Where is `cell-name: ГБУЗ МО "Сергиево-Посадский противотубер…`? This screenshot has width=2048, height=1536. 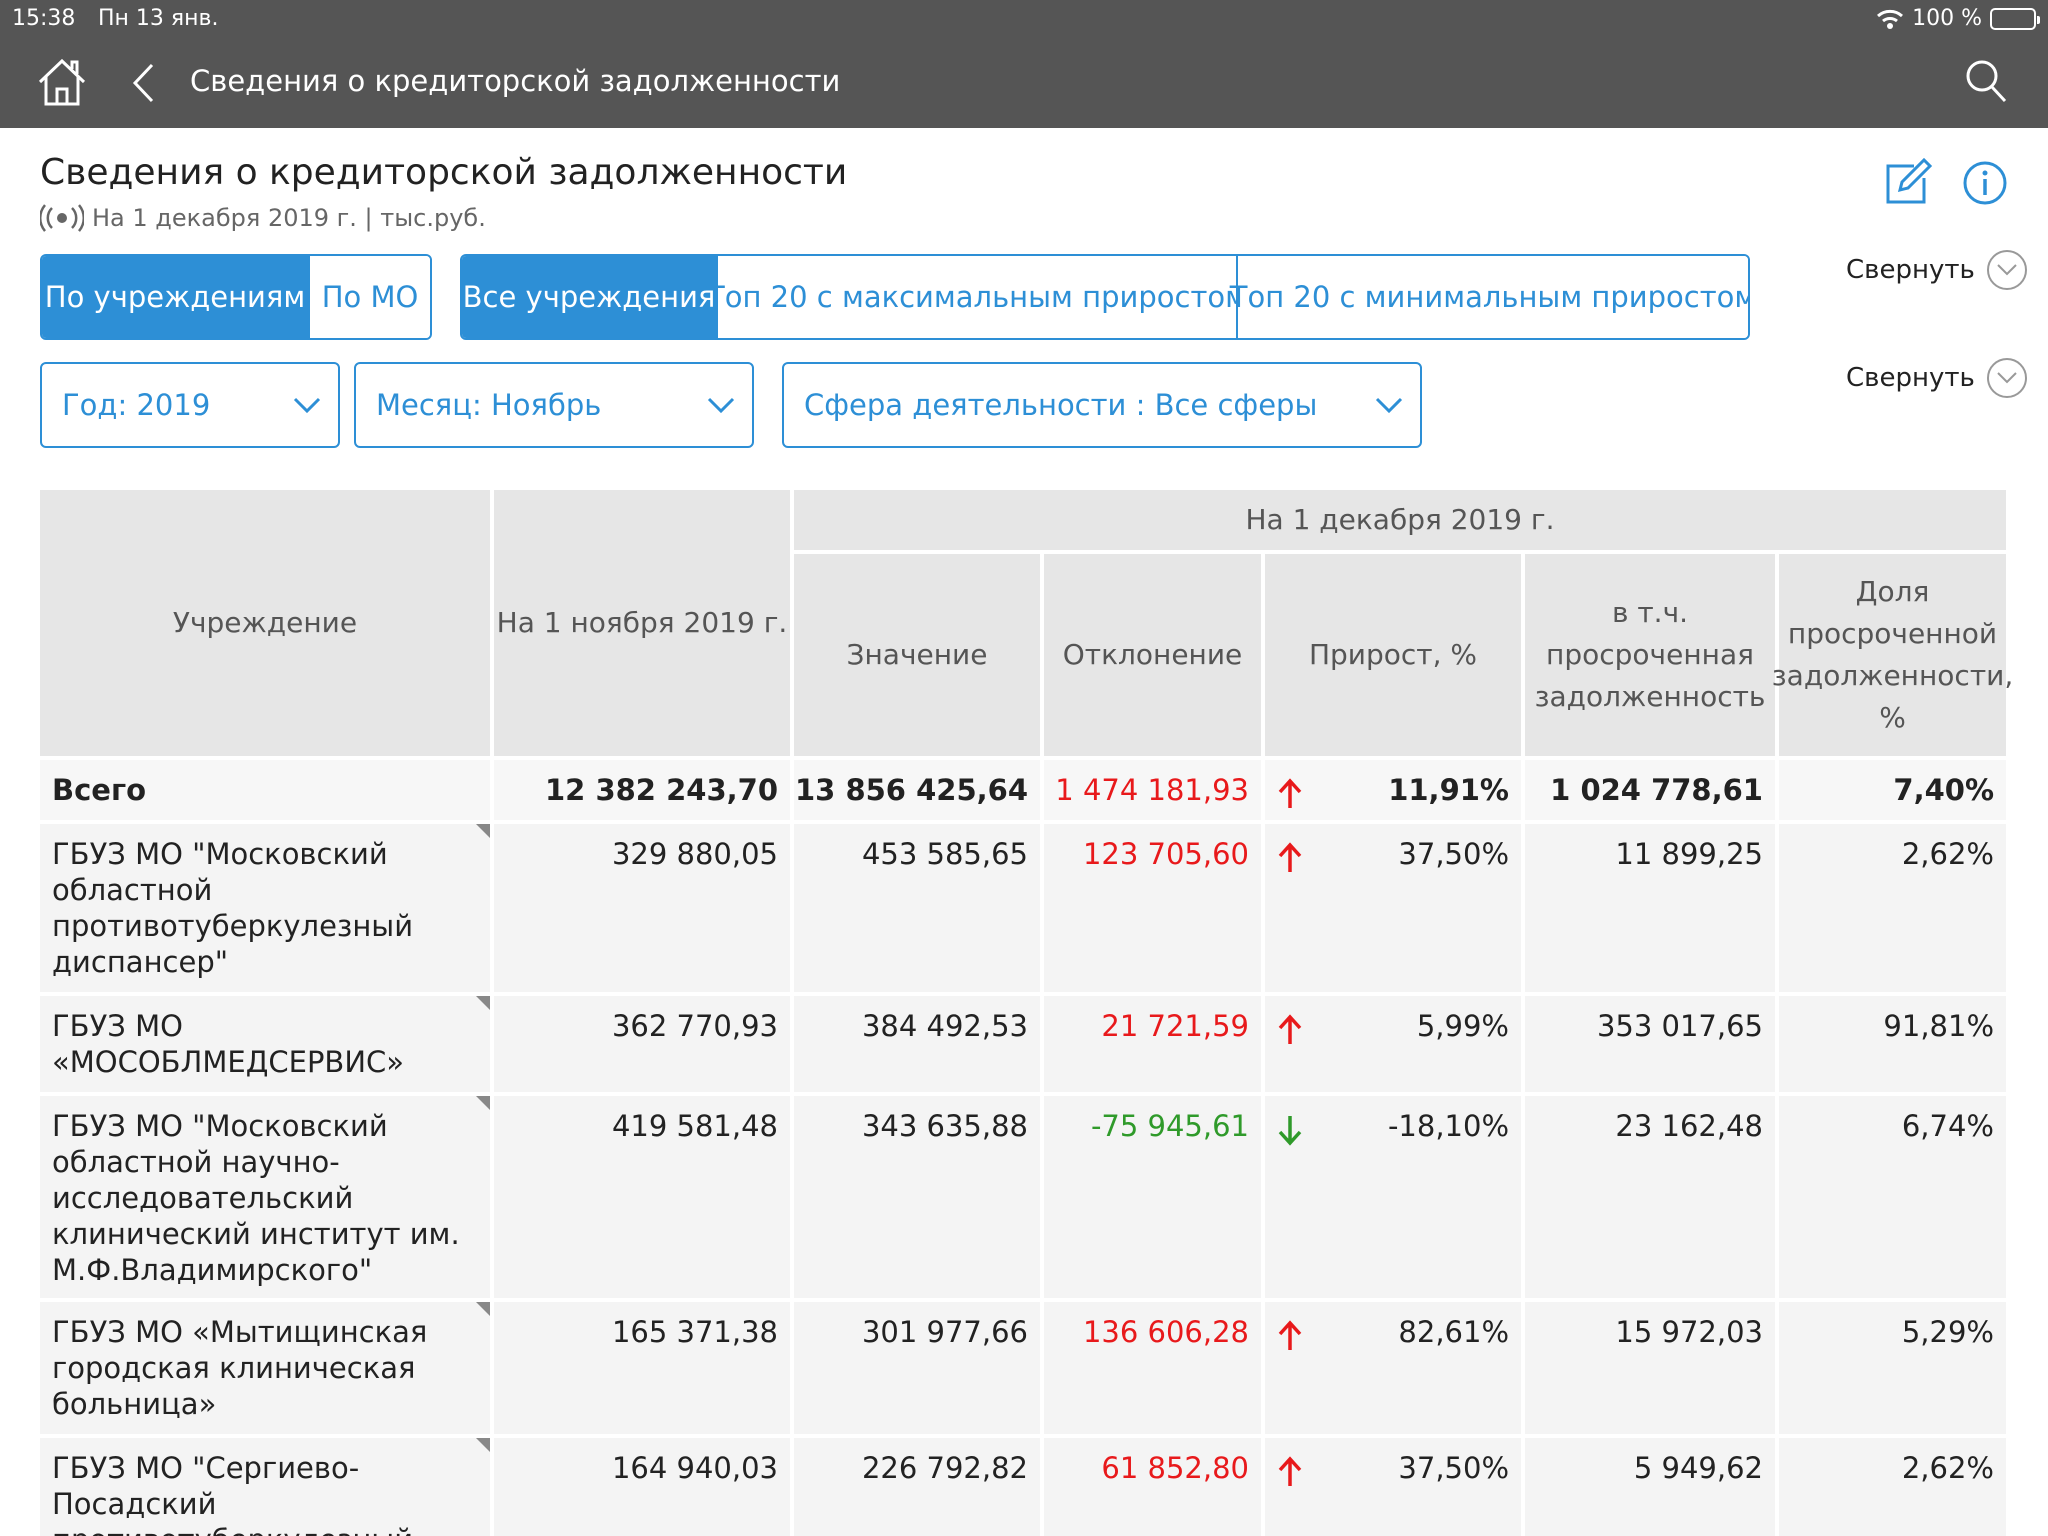 cell-name: ГБУЗ МО "Сергиево-Посадский противотубер… is located at coordinates (265, 1487).